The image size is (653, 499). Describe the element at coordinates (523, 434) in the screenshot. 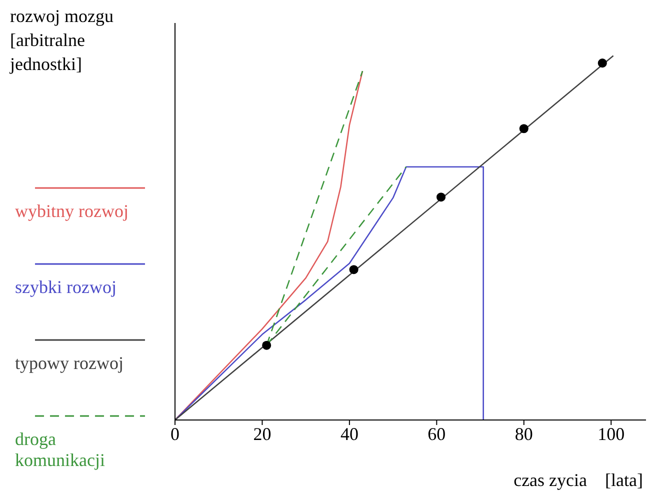

I see `x-tick-label: 80` at that location.